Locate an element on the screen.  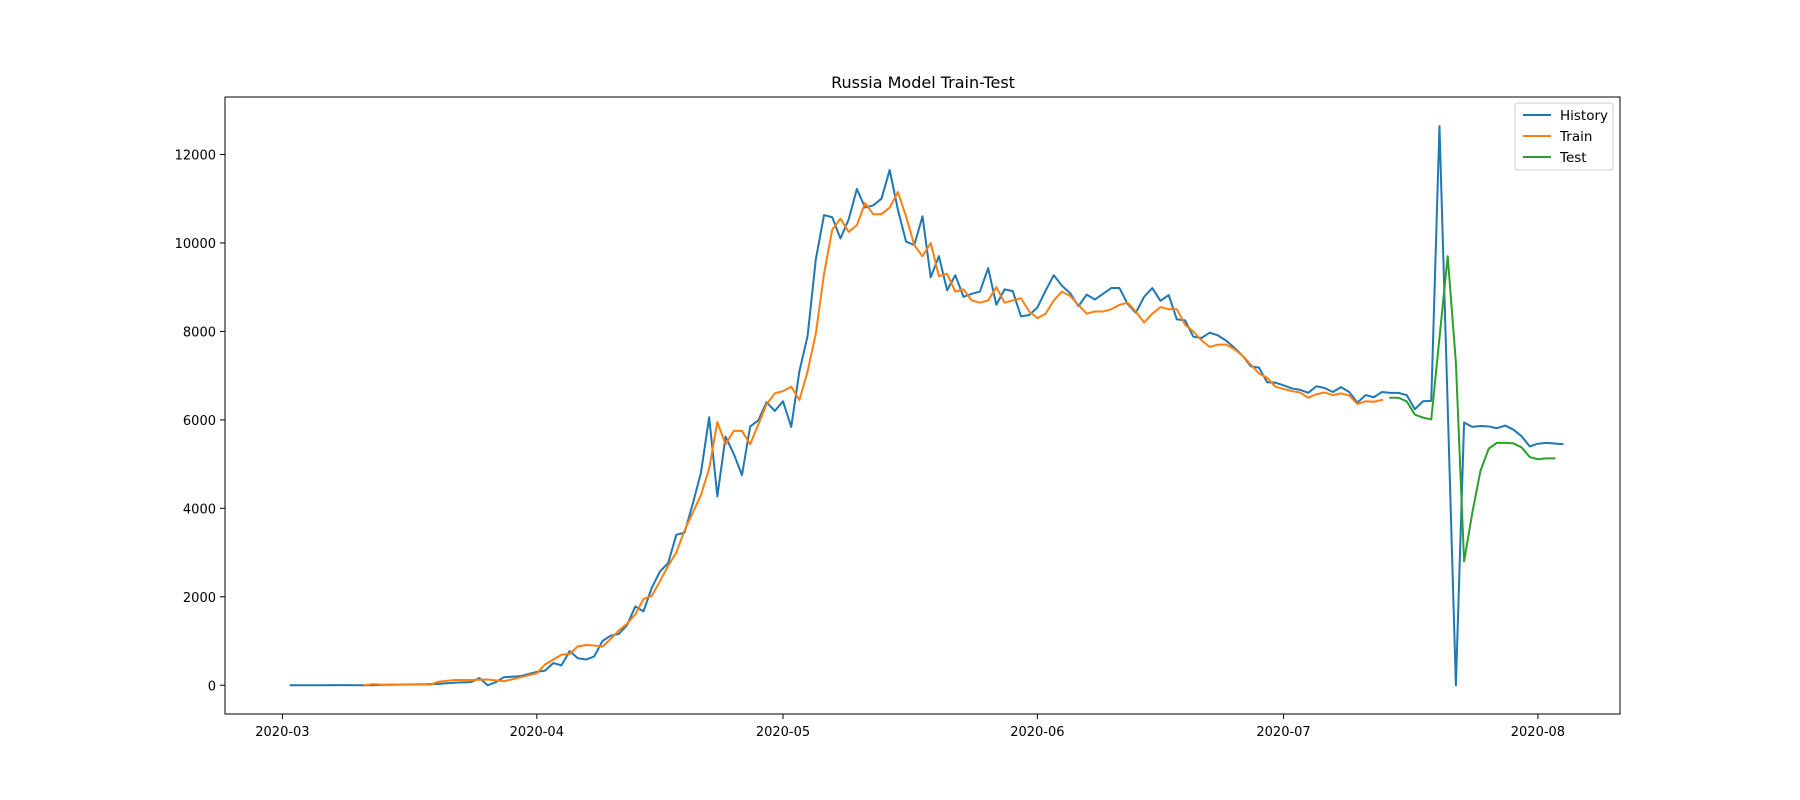
y-tick-label: 6000 is located at coordinates (199, 421).